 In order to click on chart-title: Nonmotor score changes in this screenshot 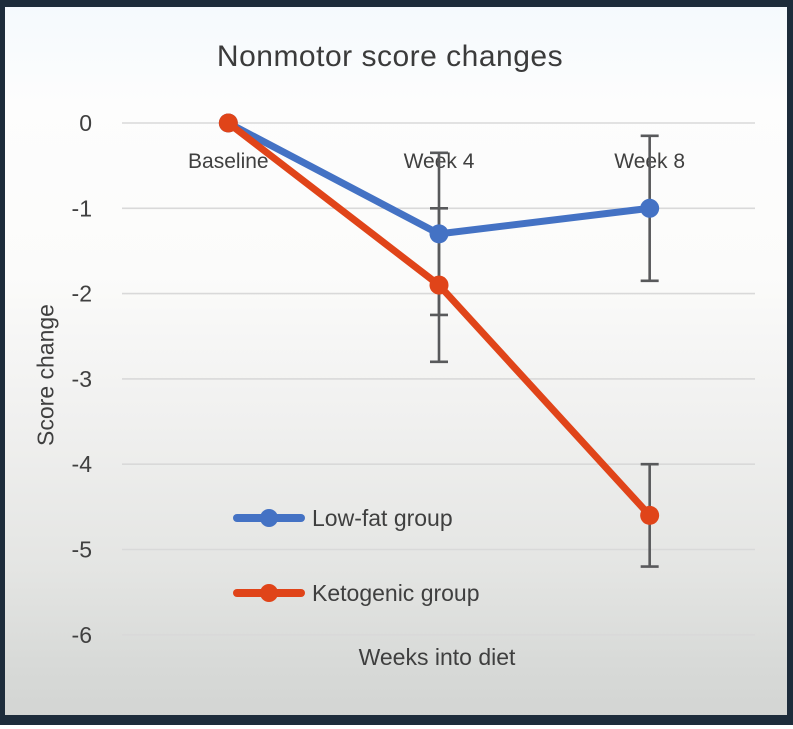, I will do `click(390, 56)`.